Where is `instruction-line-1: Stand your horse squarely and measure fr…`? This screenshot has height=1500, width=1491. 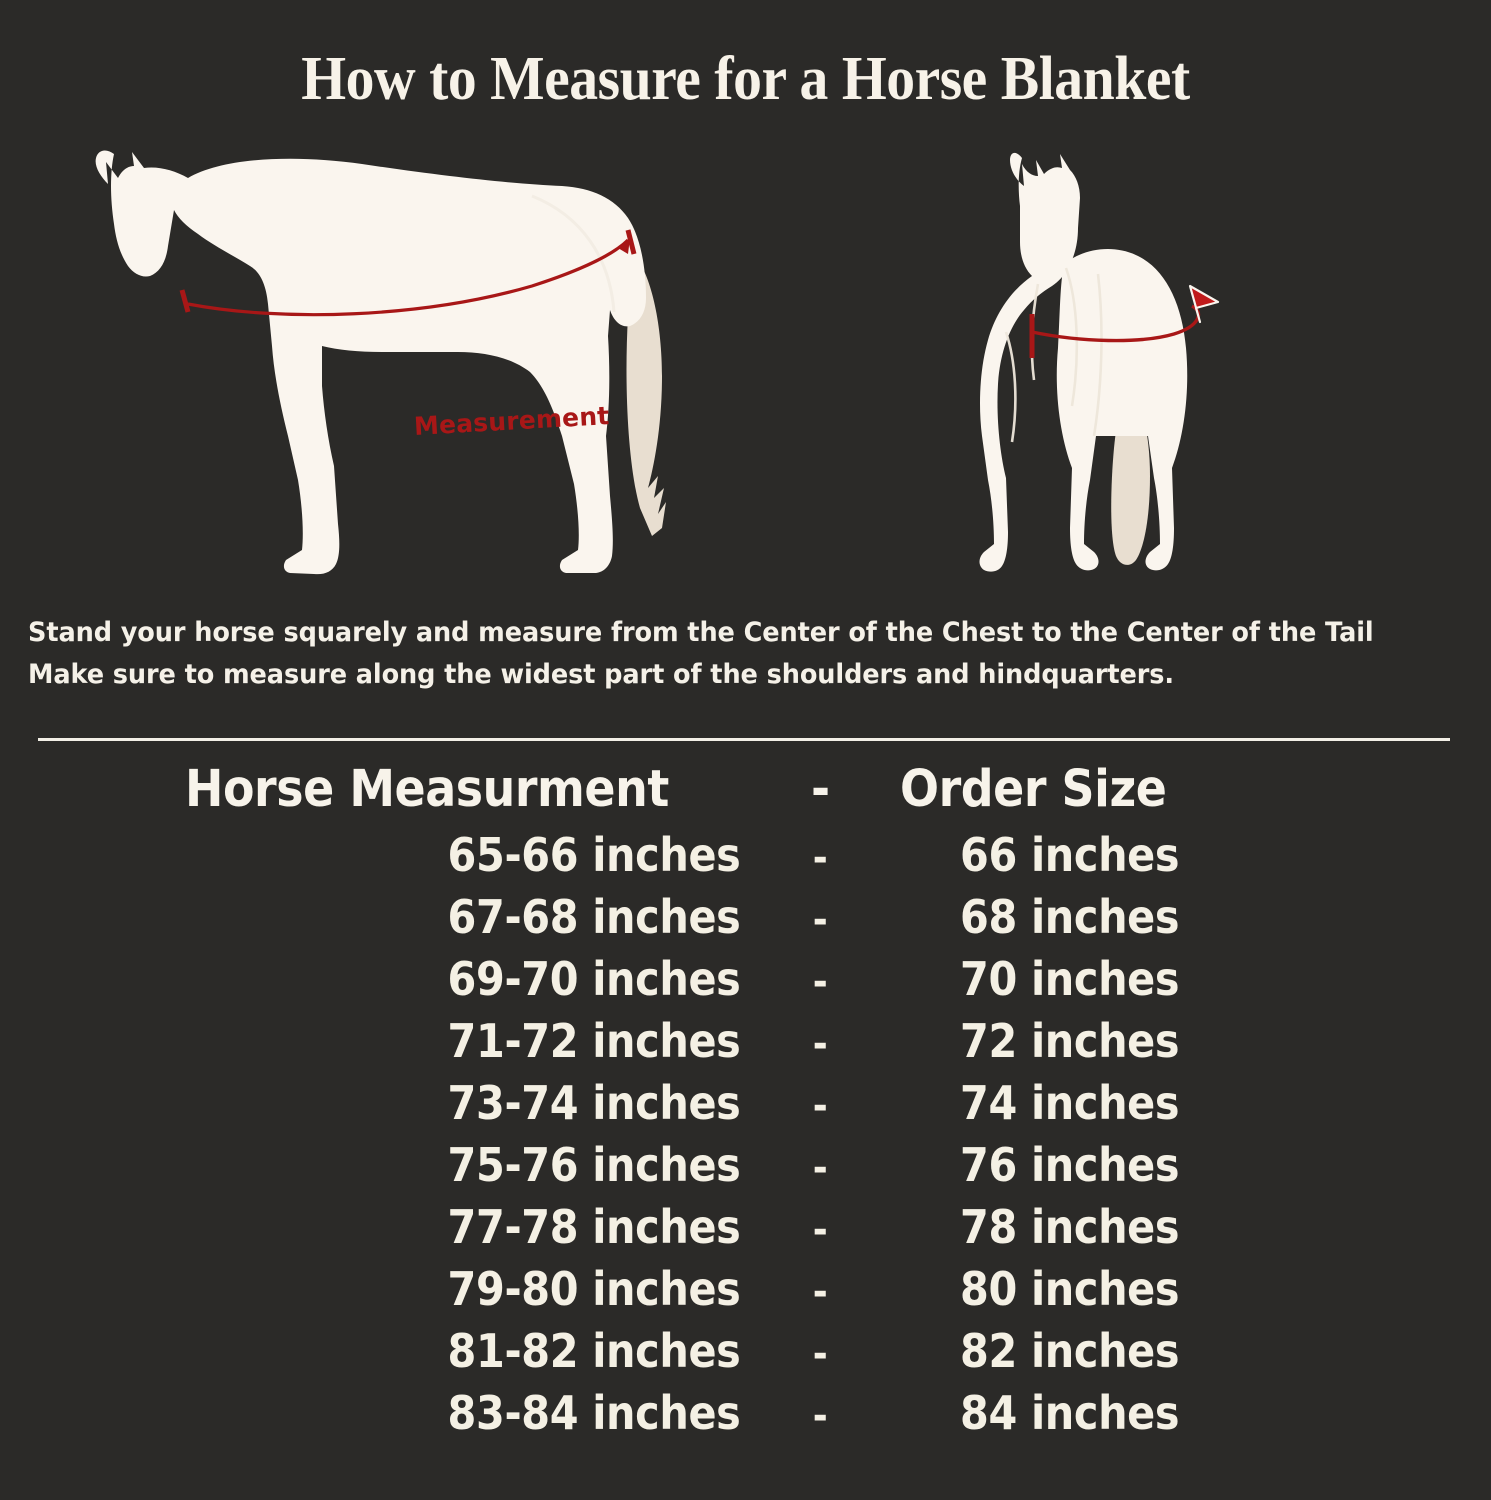
instruction-line-1: Stand your horse squarely and measure fr… is located at coordinates (701, 632).